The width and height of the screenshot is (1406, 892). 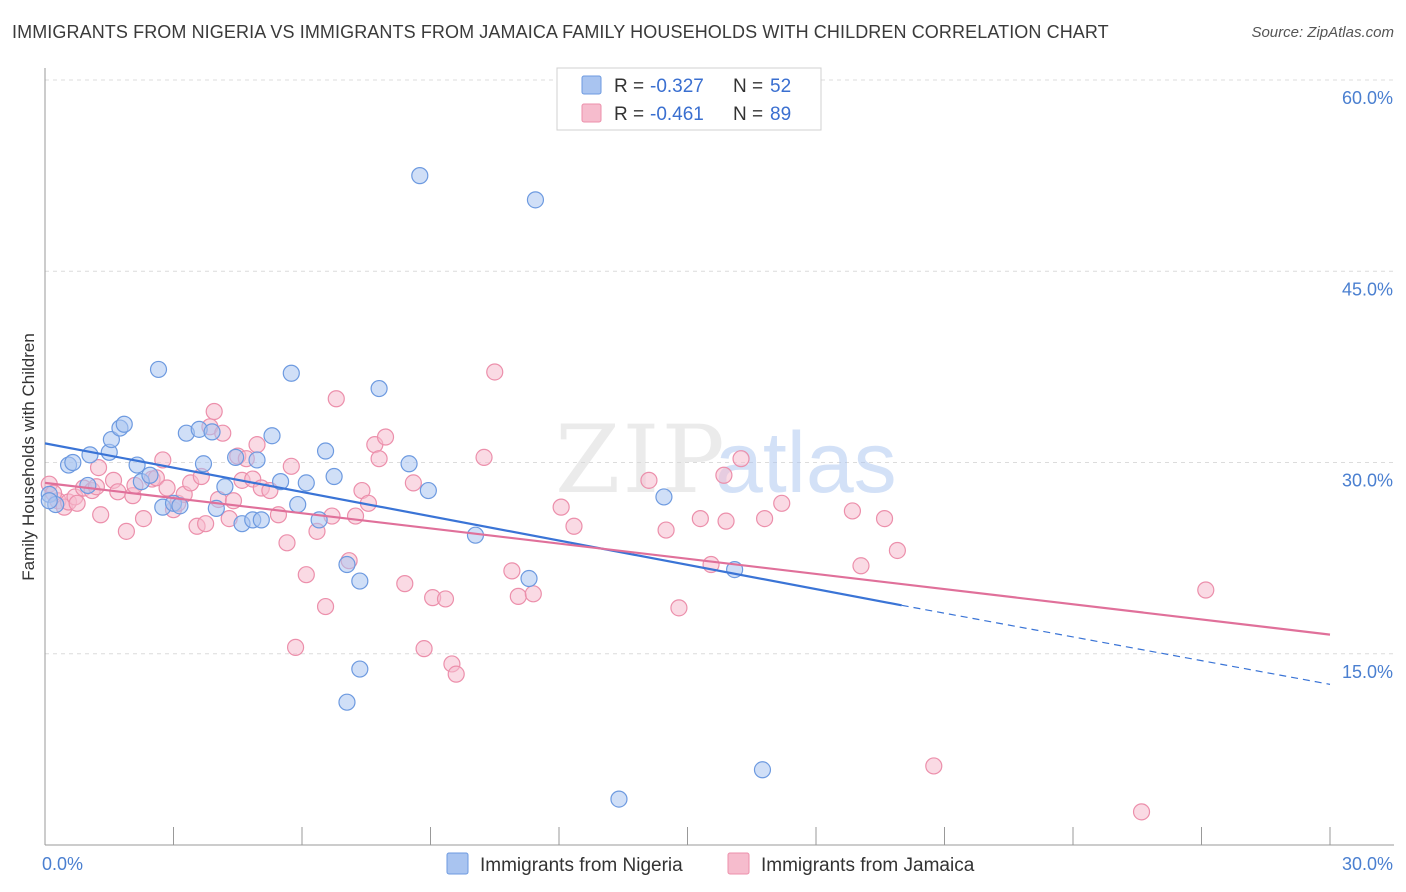 What do you see at coordinates (473, 524) in the screenshot?
I see `nigeria-trend-line` at bounding box center [473, 524].